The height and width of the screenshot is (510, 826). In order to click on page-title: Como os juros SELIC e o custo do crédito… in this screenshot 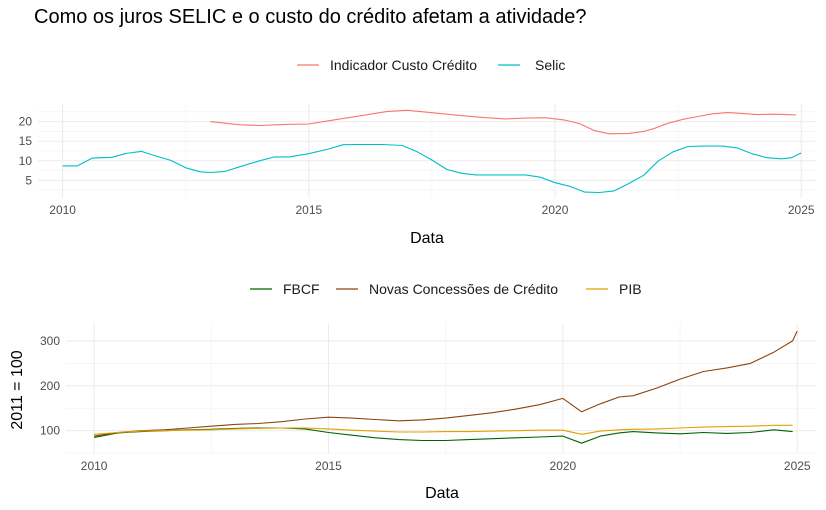, I will do `click(310, 17)`.